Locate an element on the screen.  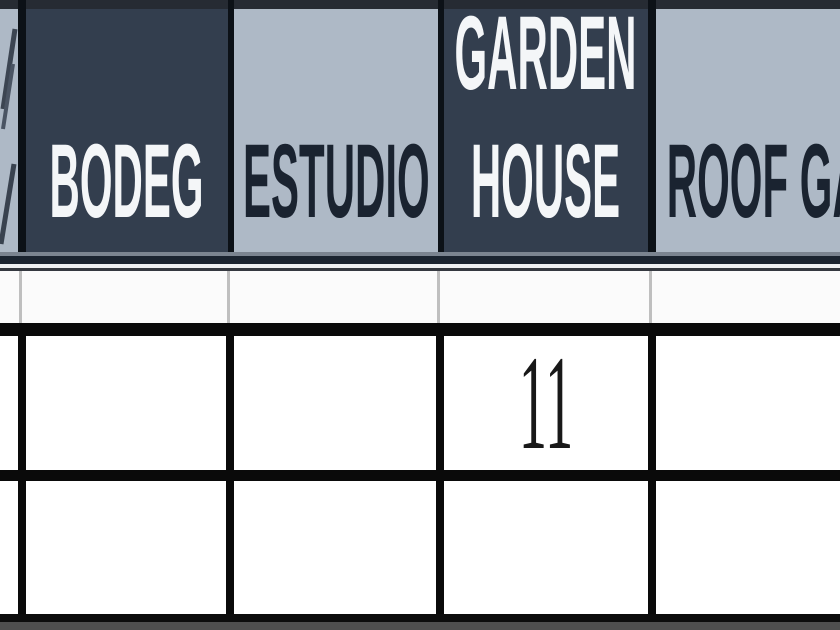
cell-value: 11 is located at coordinates (546, 403).